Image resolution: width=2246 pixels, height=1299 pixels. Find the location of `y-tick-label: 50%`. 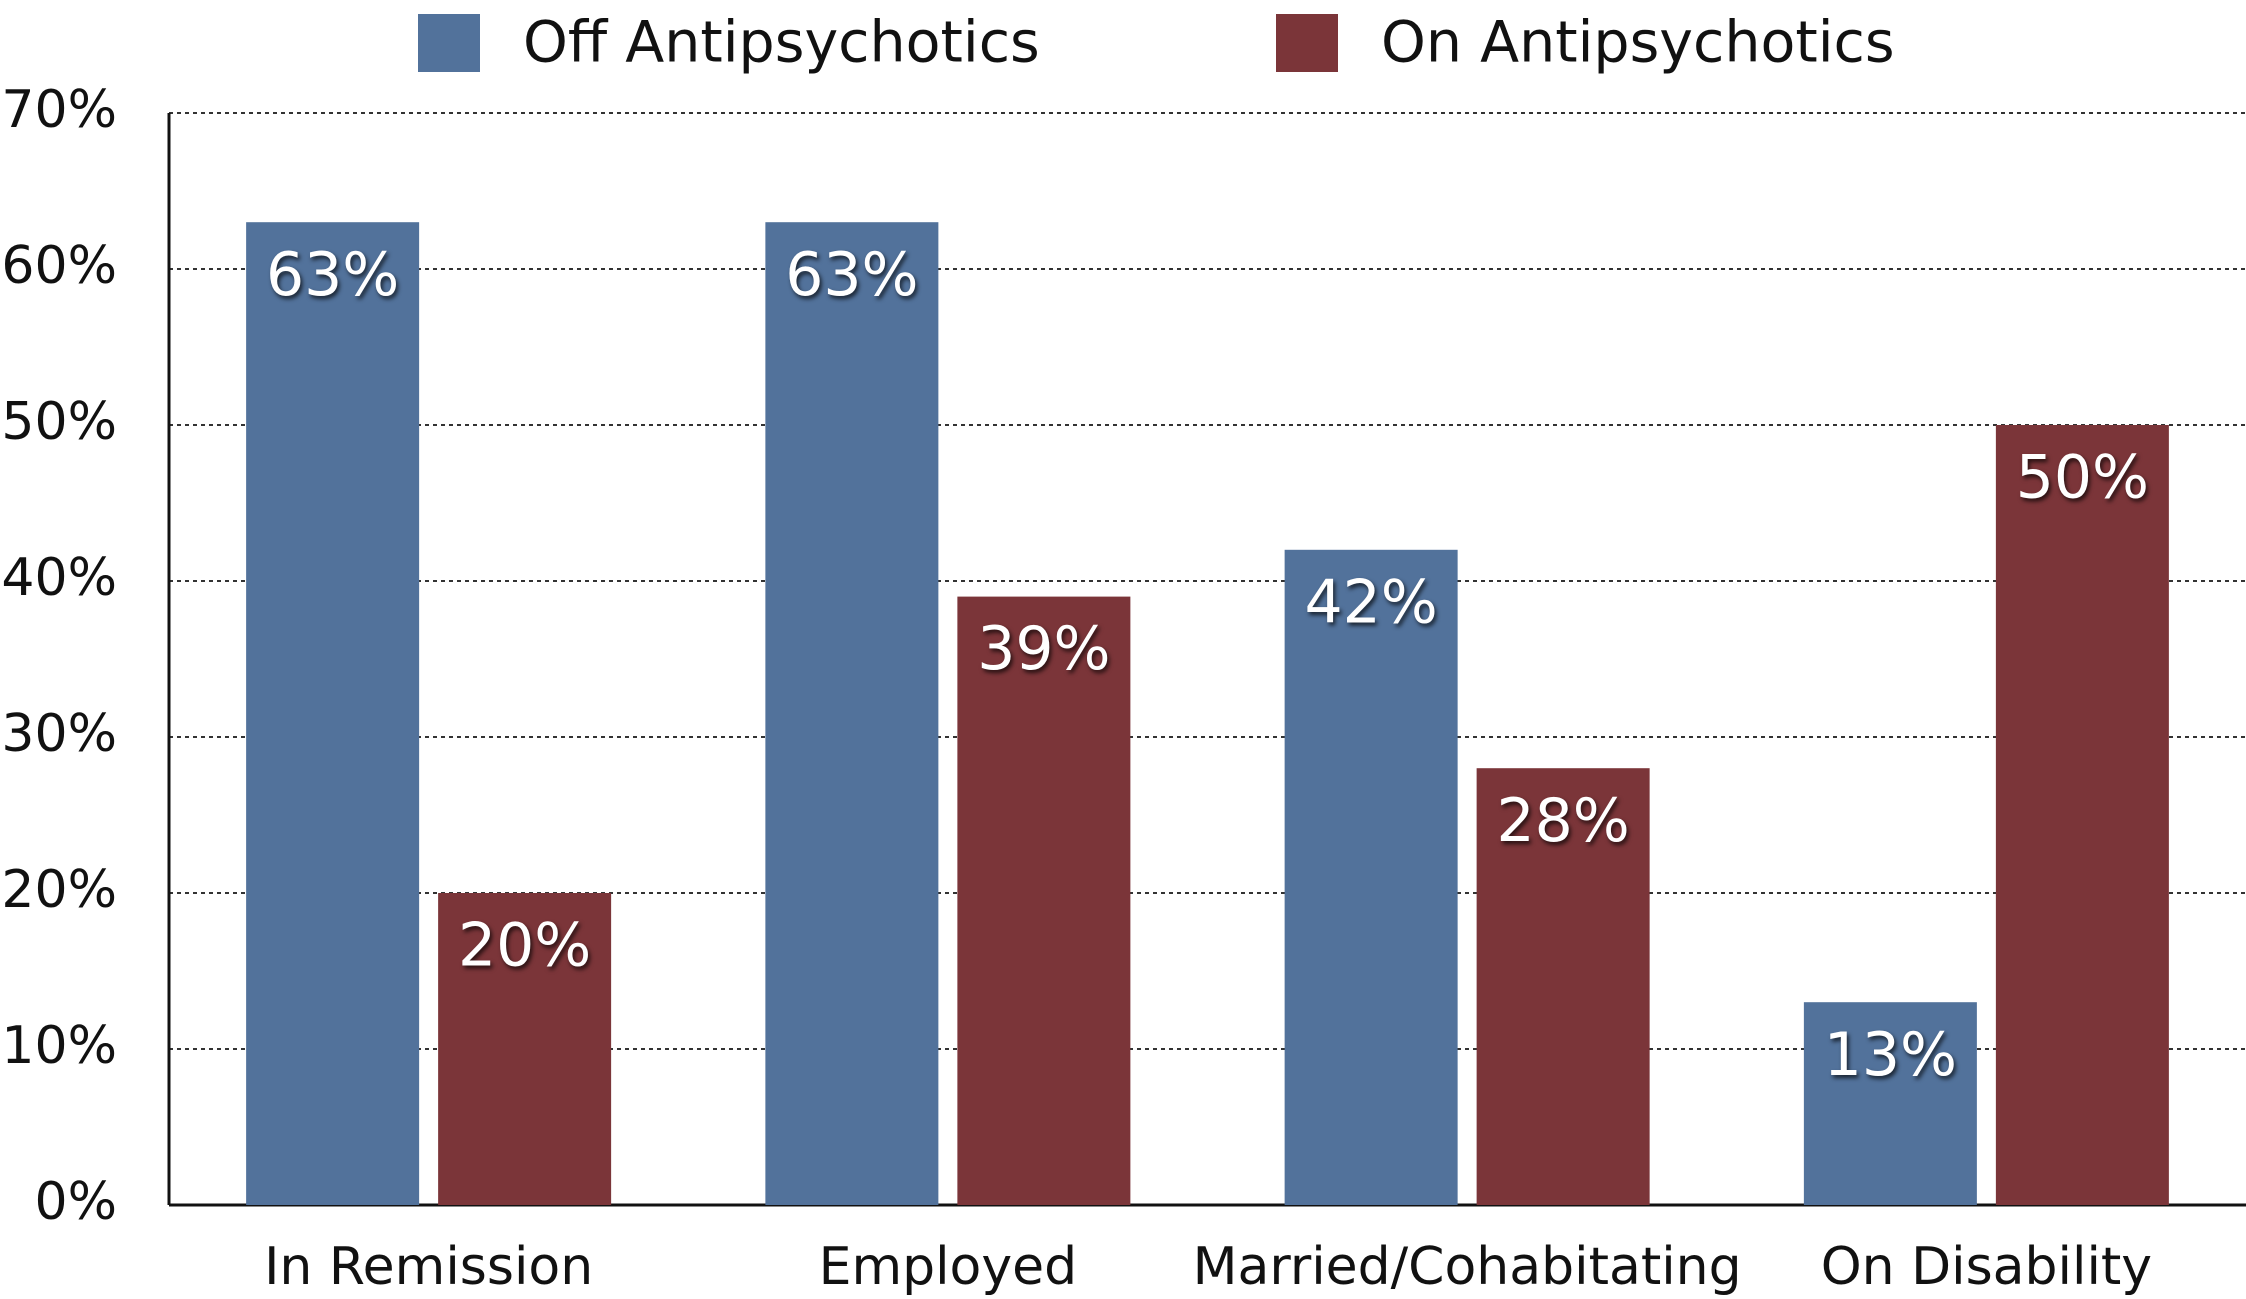

y-tick-label: 50% is located at coordinates (59, 422).